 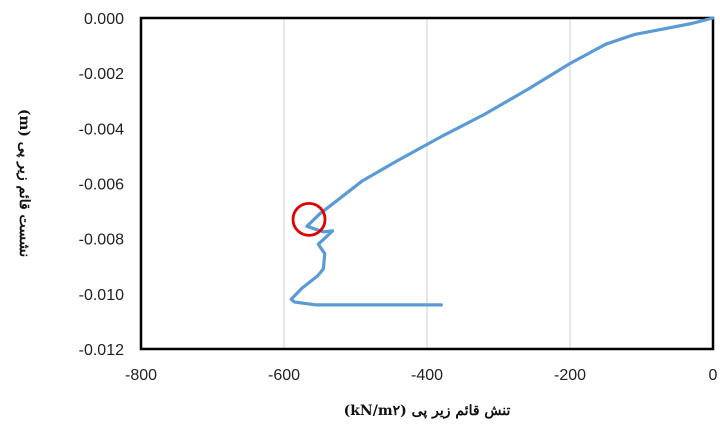 What do you see at coordinates (427, 375) in the screenshot?
I see `x-tick-label-2: -400` at bounding box center [427, 375].